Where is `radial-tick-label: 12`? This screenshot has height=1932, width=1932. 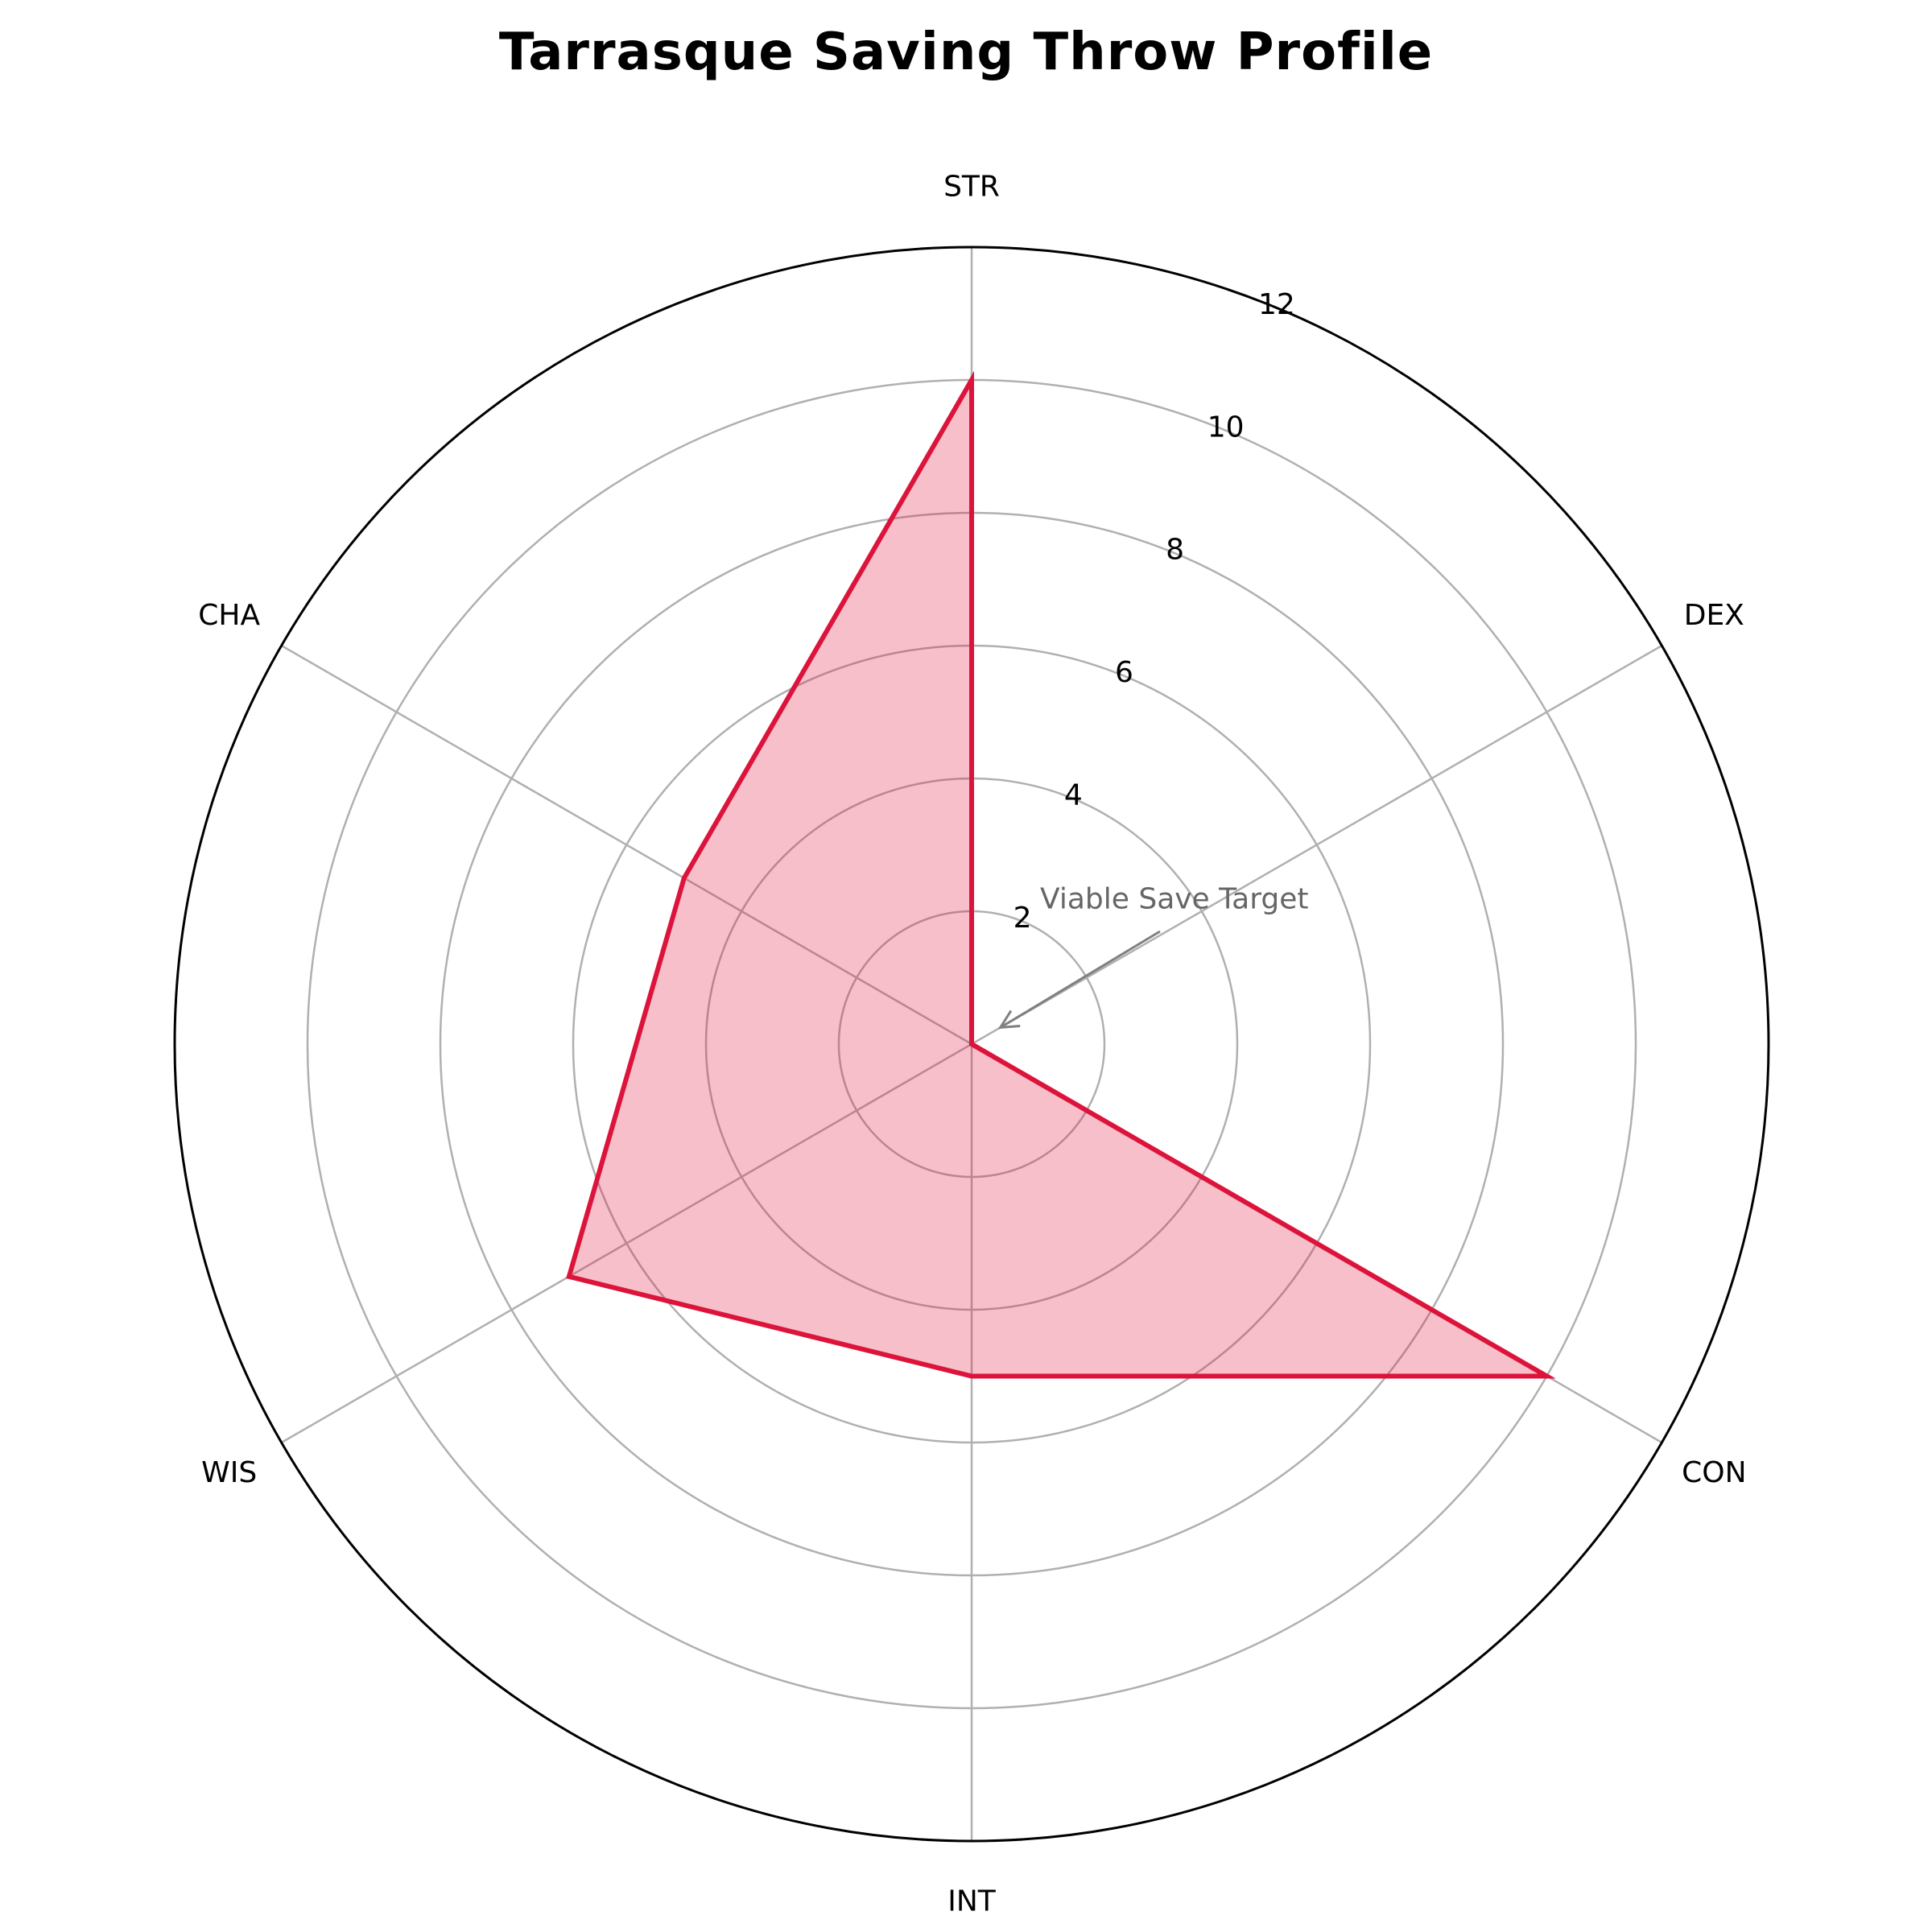 radial-tick-label: 12 is located at coordinates (1276, 304).